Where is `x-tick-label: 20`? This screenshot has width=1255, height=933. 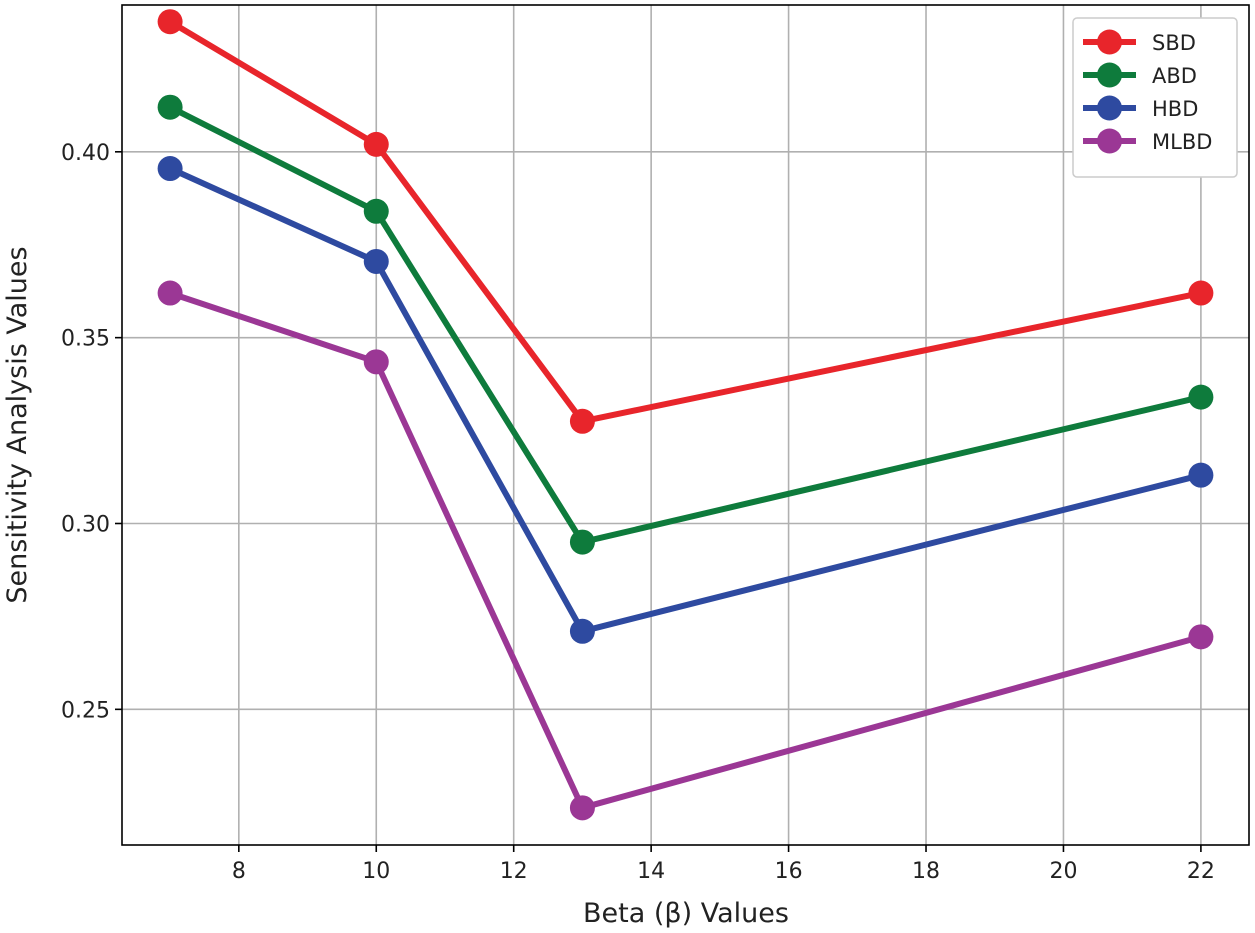
x-tick-label: 20 is located at coordinates (1063, 871).